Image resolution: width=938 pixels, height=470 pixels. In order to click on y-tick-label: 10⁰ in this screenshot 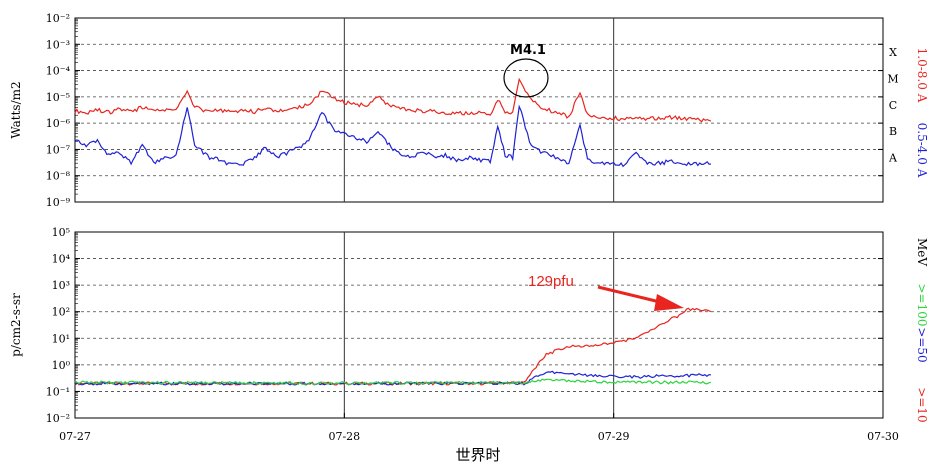, I will do `click(61, 365)`.